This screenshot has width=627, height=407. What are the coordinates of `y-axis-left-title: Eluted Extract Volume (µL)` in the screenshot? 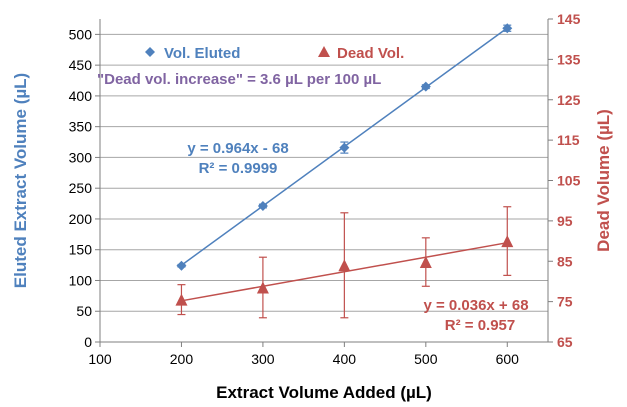 It's located at (20, 180).